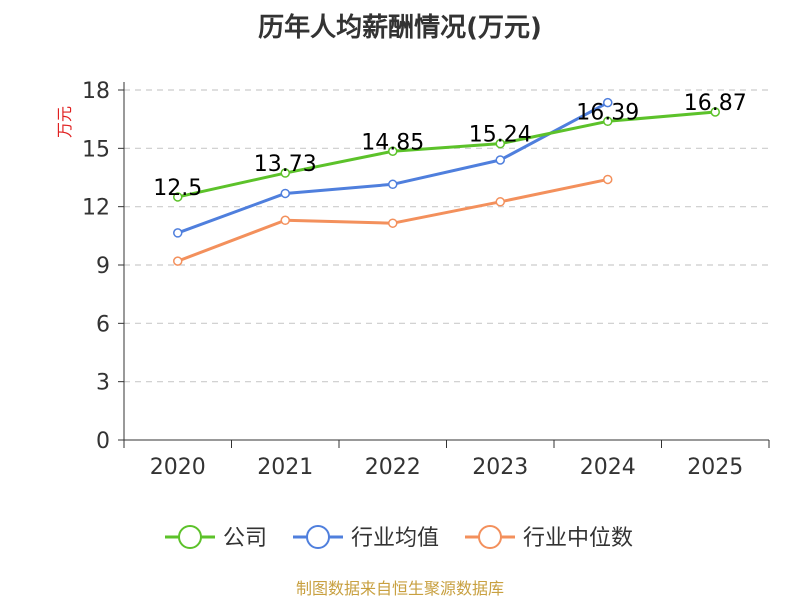  What do you see at coordinates (578, 538) in the screenshot?
I see `legend-label: 行业中位数` at bounding box center [578, 538].